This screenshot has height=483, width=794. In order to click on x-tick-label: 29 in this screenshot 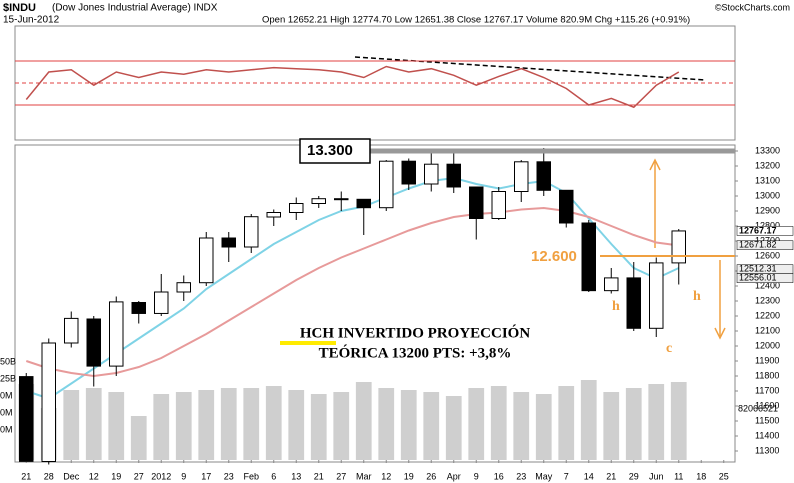, I will do `click(634, 476)`.